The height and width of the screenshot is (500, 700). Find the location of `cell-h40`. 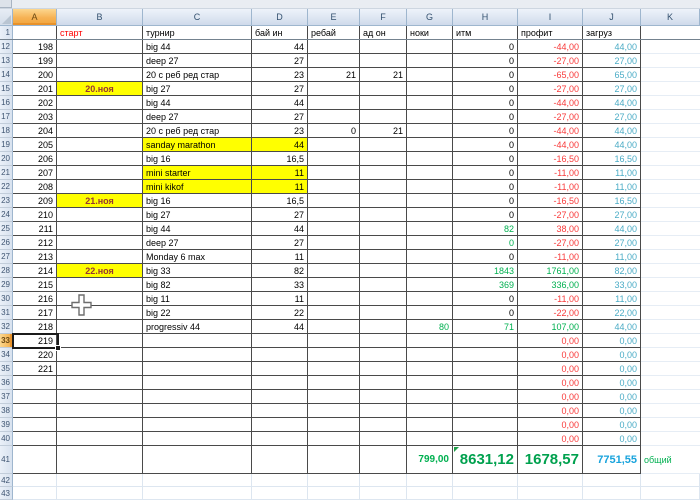

cell-h40 is located at coordinates (485, 439).